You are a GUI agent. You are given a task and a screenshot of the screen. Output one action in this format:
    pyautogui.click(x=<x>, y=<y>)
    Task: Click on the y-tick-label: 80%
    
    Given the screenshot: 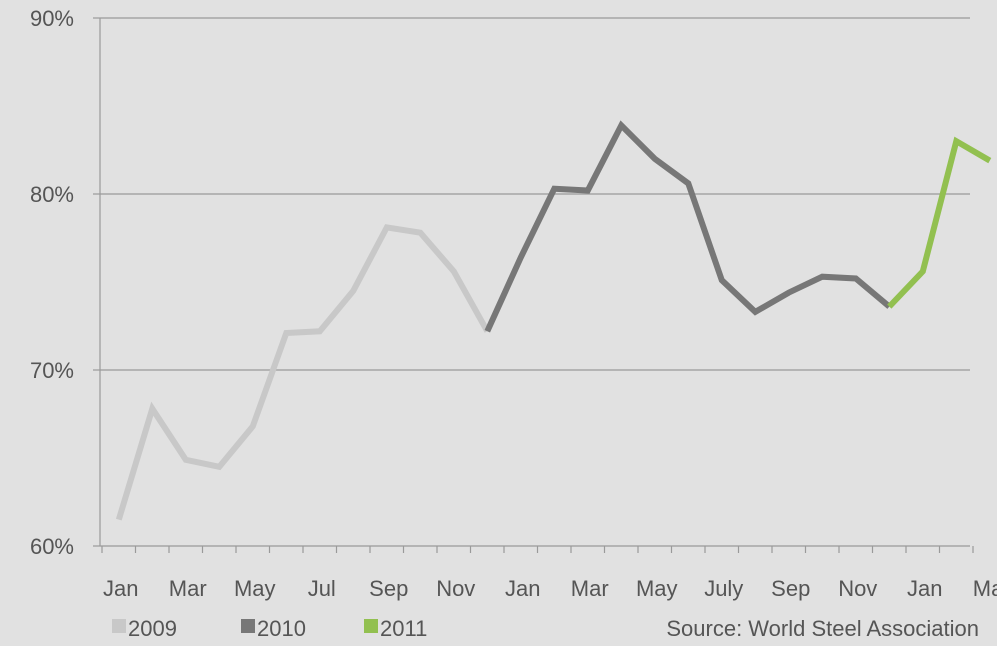 What is the action you would take?
    pyautogui.click(x=52, y=194)
    